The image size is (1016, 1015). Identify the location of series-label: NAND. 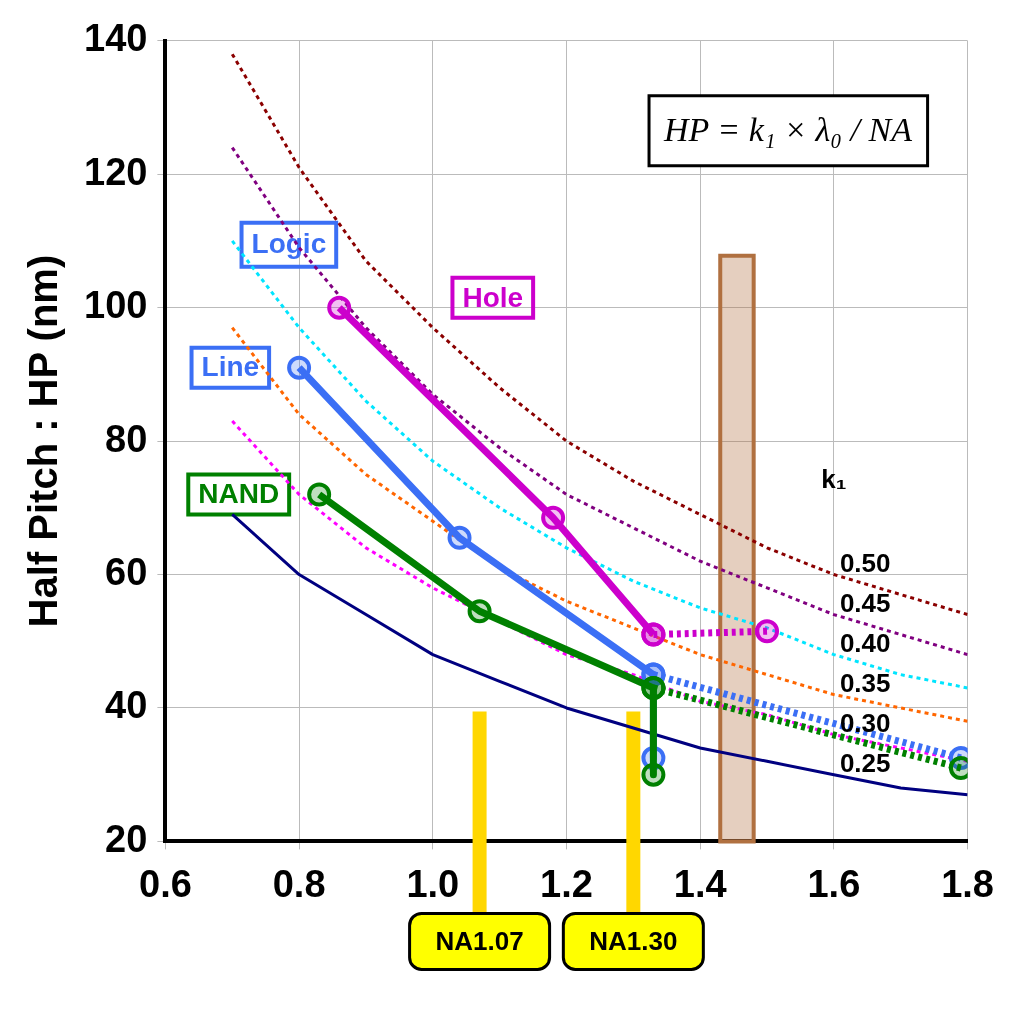
(239, 494).